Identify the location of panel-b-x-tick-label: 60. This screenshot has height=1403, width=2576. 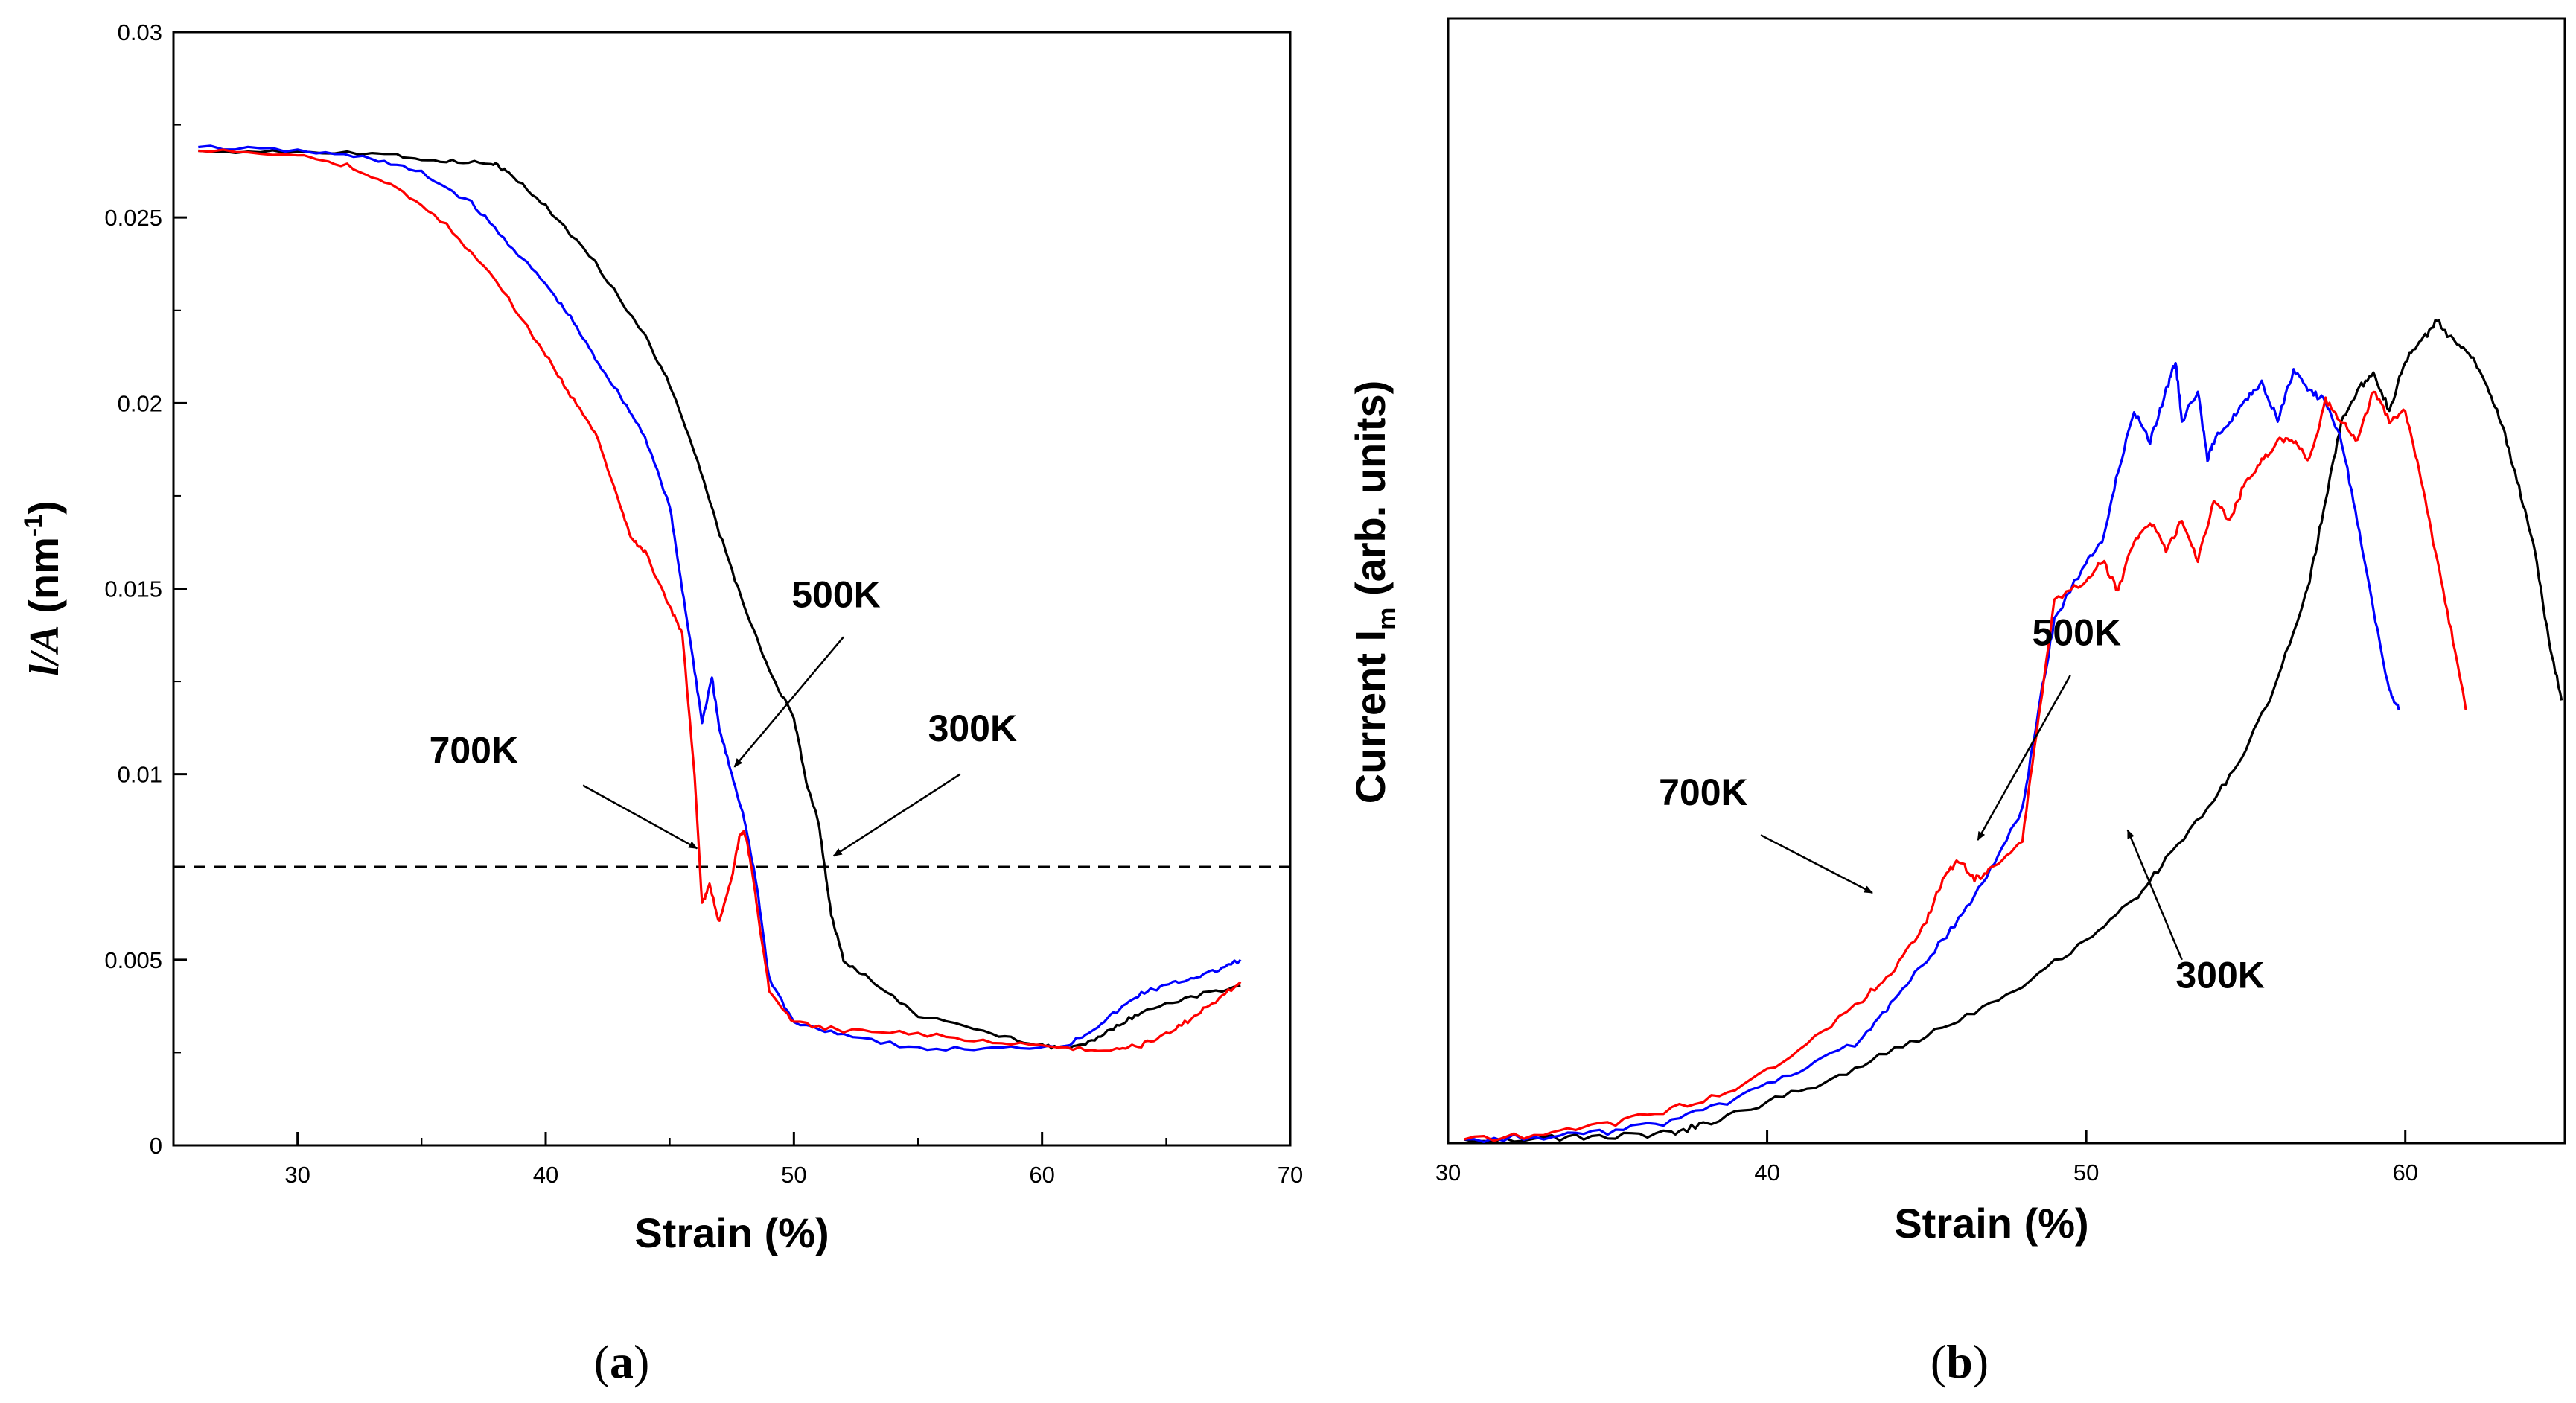
(2404, 1172).